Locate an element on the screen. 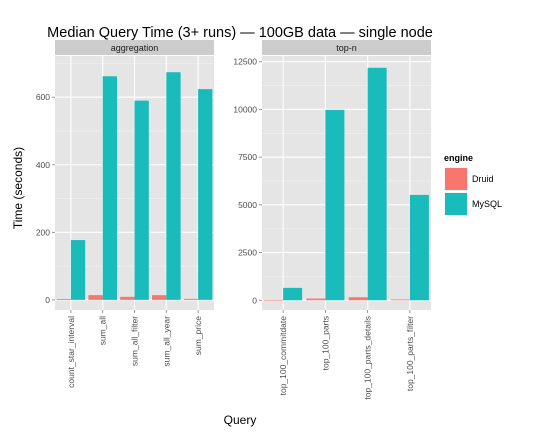  y-tick-label: 10000 is located at coordinates (245, 109).